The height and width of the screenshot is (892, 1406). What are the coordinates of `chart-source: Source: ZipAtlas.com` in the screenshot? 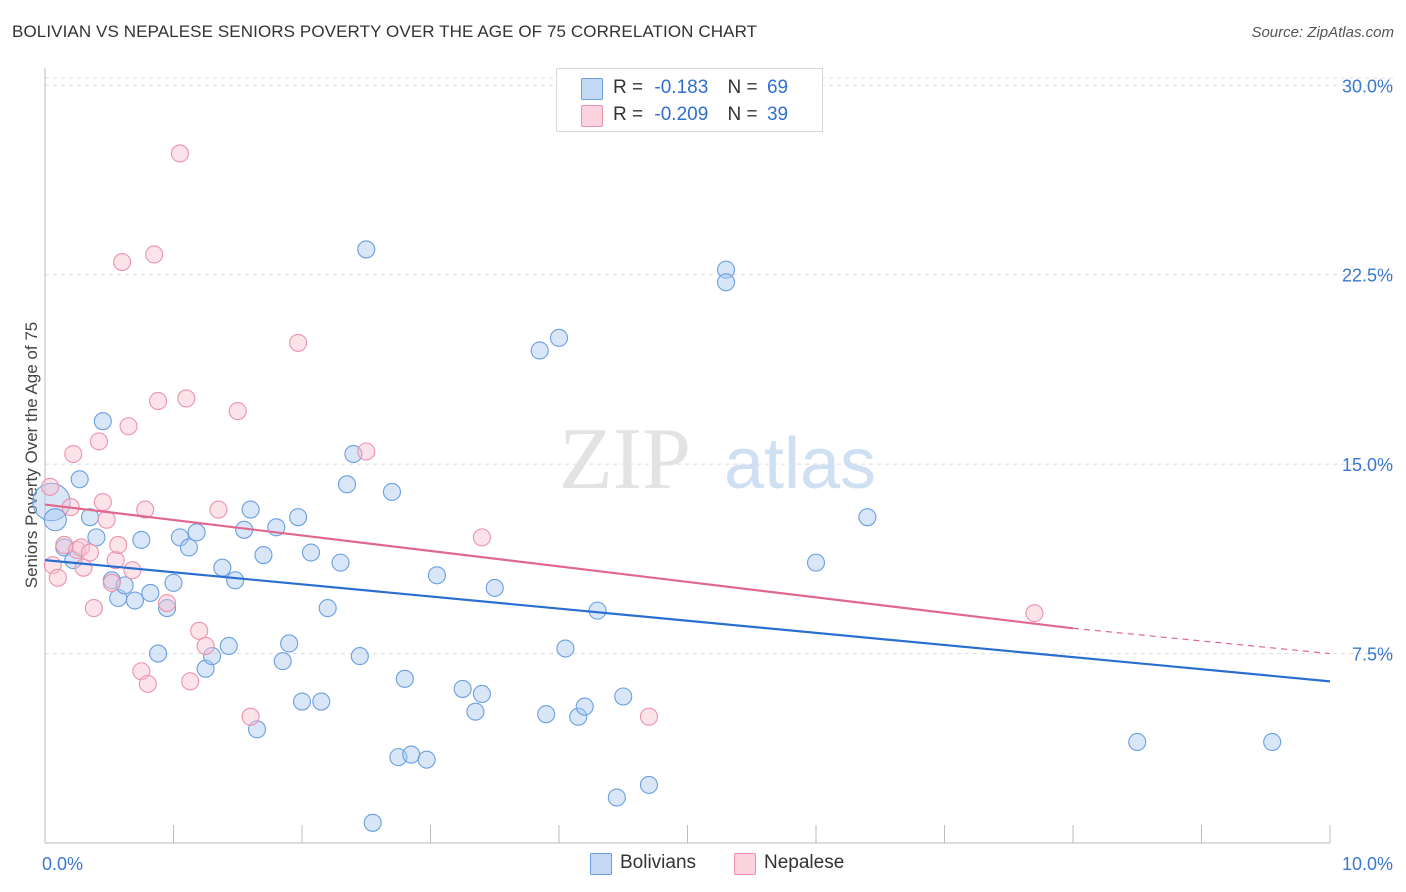 It's located at (1322, 32).